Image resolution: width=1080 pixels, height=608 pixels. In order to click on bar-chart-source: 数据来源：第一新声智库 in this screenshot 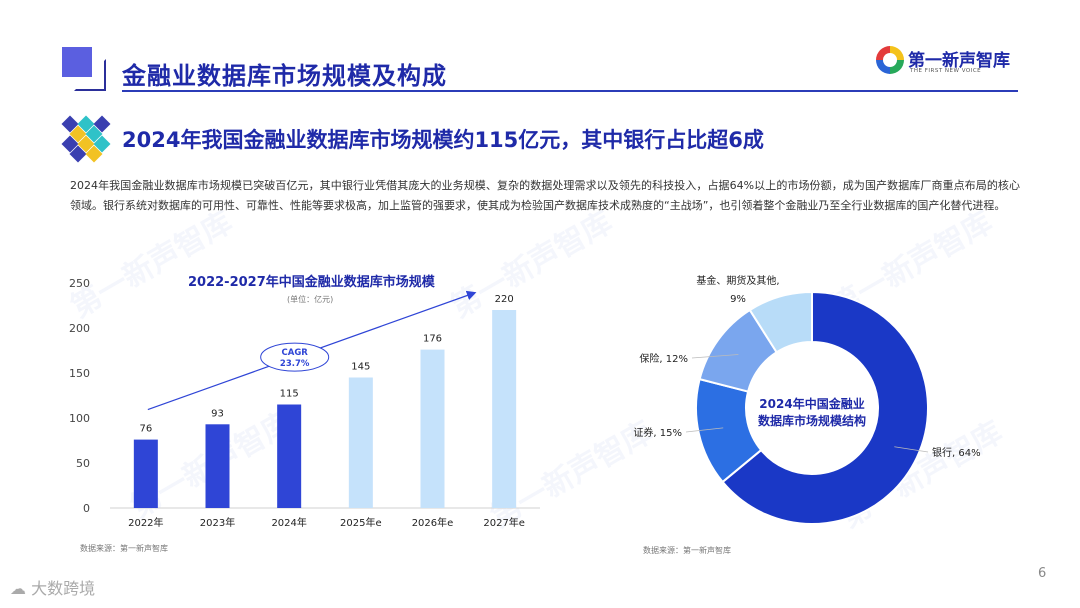, I will do `click(124, 548)`.